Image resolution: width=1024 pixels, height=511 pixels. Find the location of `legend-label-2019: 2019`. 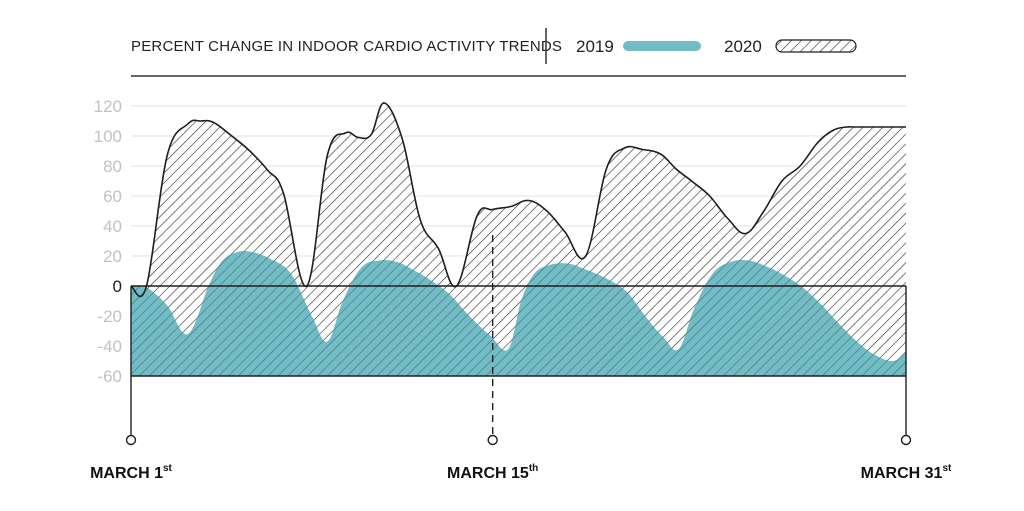

legend-label-2019: 2019 is located at coordinates (595, 46).